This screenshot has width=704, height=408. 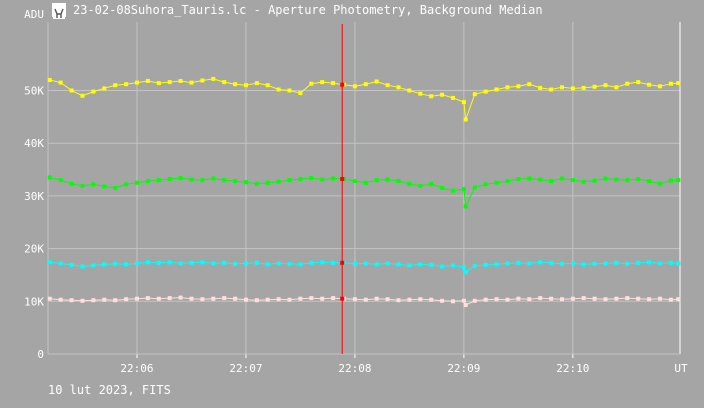 What do you see at coordinates (59, 11) in the screenshot?
I see `app-icon` at bounding box center [59, 11].